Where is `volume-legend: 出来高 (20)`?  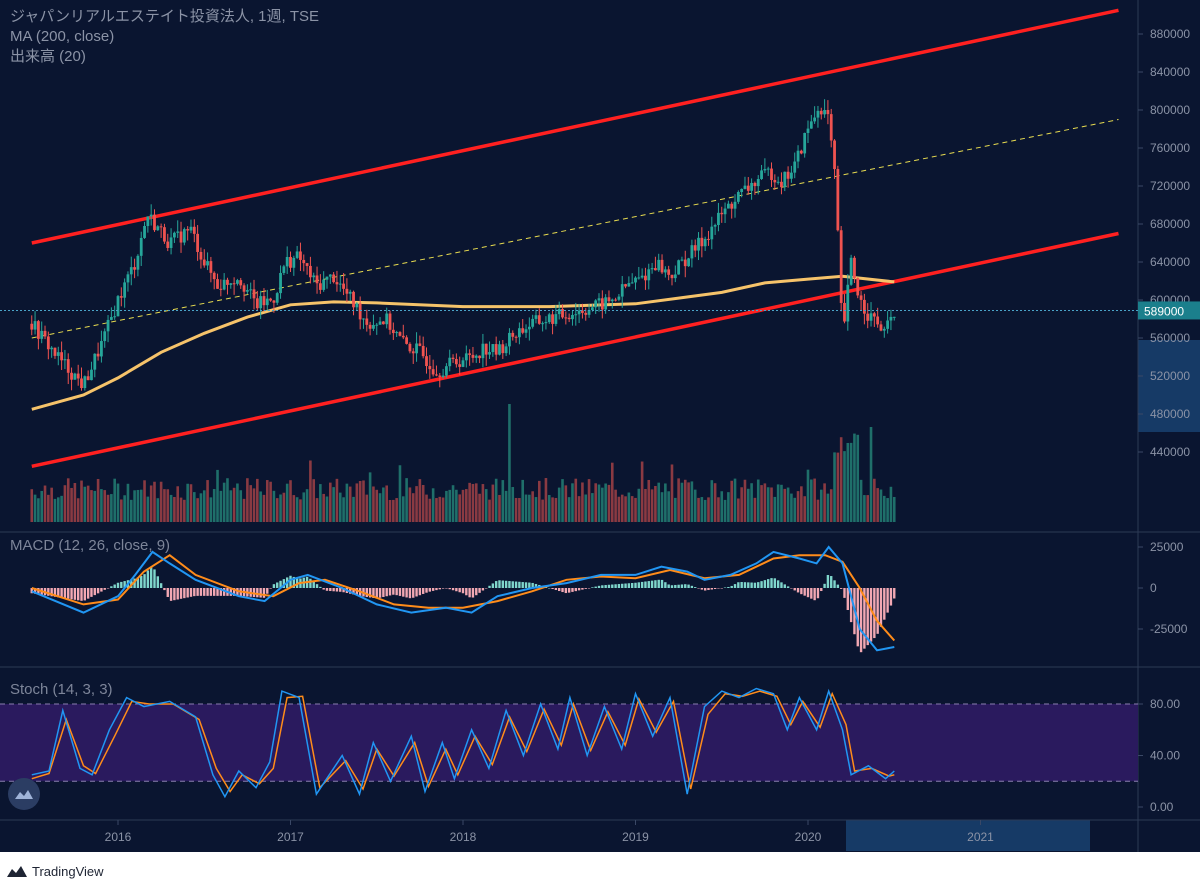
volume-legend: 出来高 (20) is located at coordinates (48, 56).